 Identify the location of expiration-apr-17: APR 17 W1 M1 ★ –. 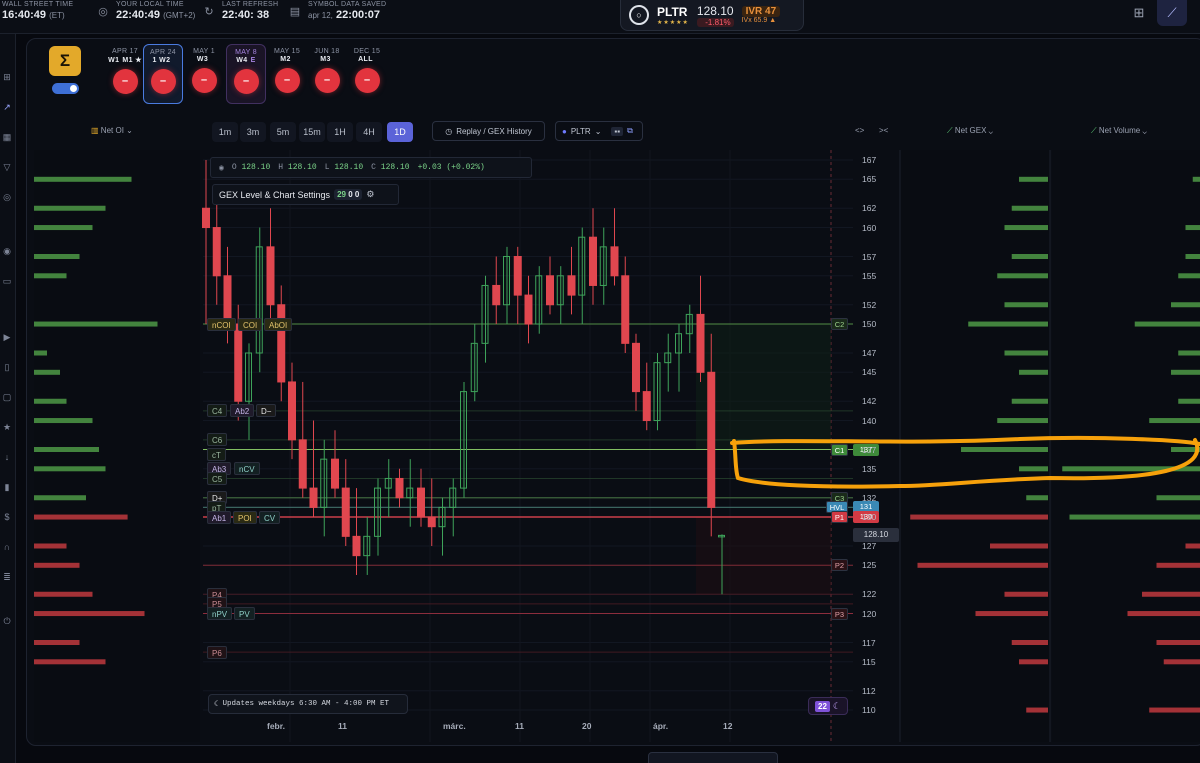
(125, 74).